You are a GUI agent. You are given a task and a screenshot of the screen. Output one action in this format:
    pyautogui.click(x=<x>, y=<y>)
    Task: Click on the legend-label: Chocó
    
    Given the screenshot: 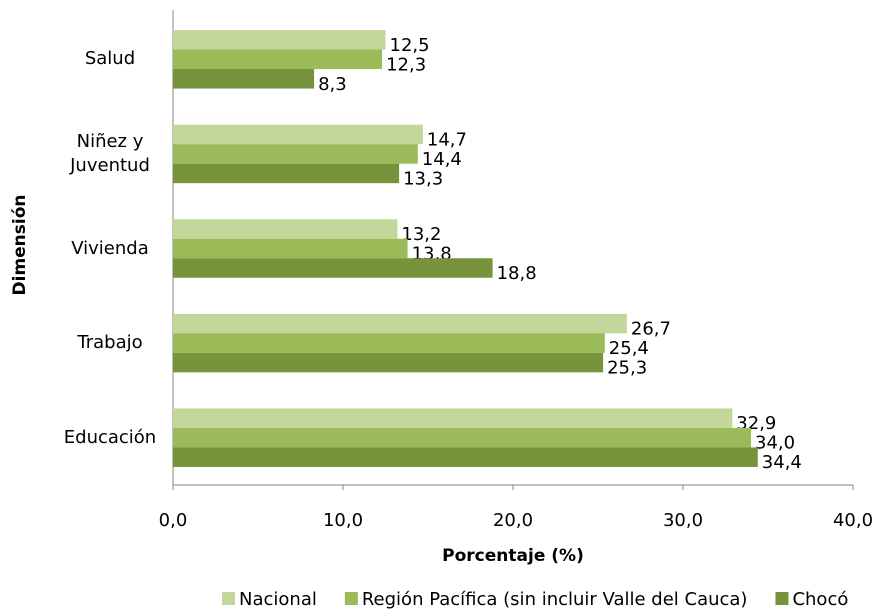 What is the action you would take?
    pyautogui.click(x=820, y=599)
    